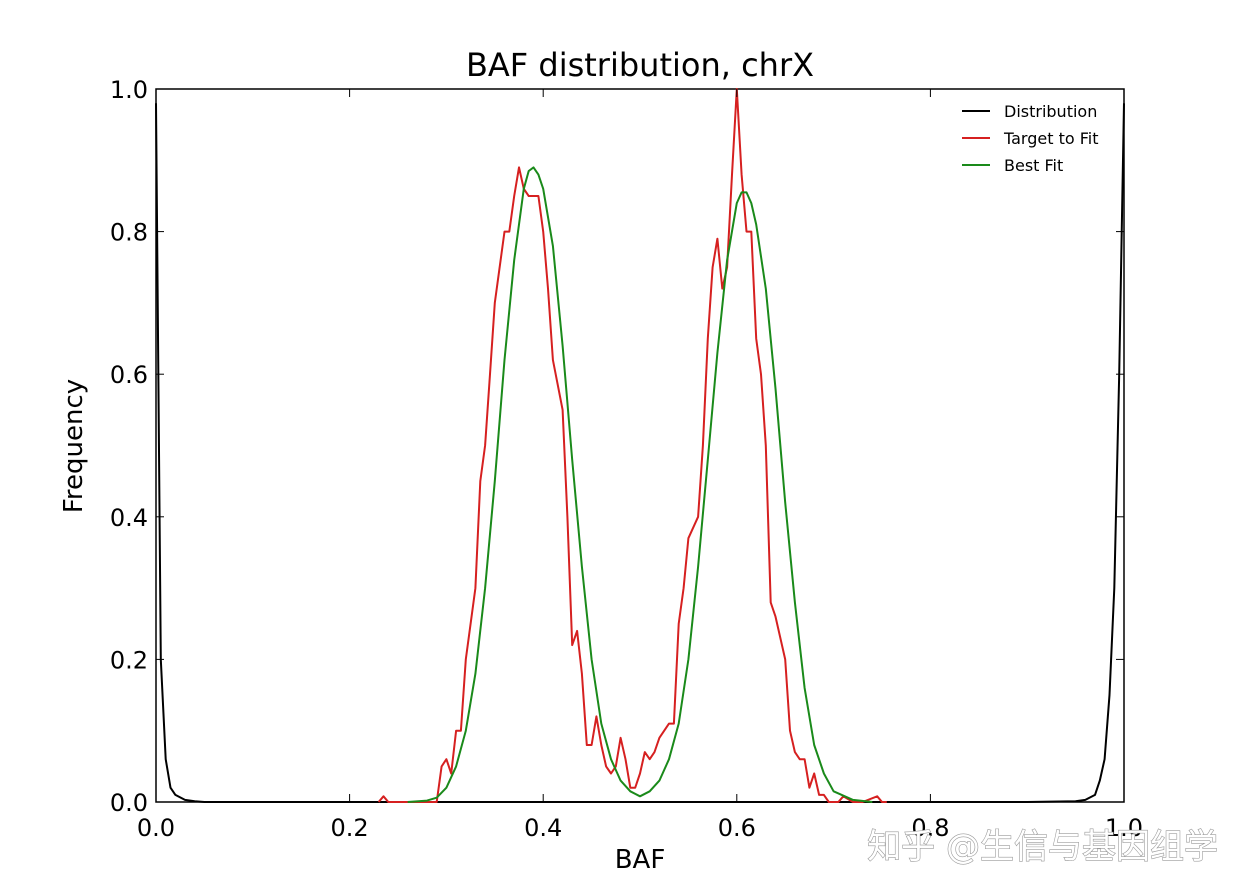  I want to click on y-tick-label: 0.4, so click(129, 518).